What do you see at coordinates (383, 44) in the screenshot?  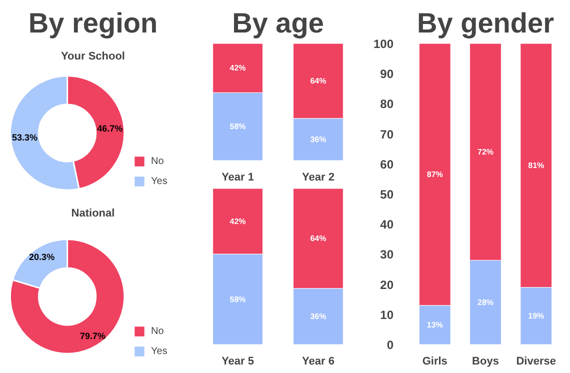 I see `y-tick-label: 100` at bounding box center [383, 44].